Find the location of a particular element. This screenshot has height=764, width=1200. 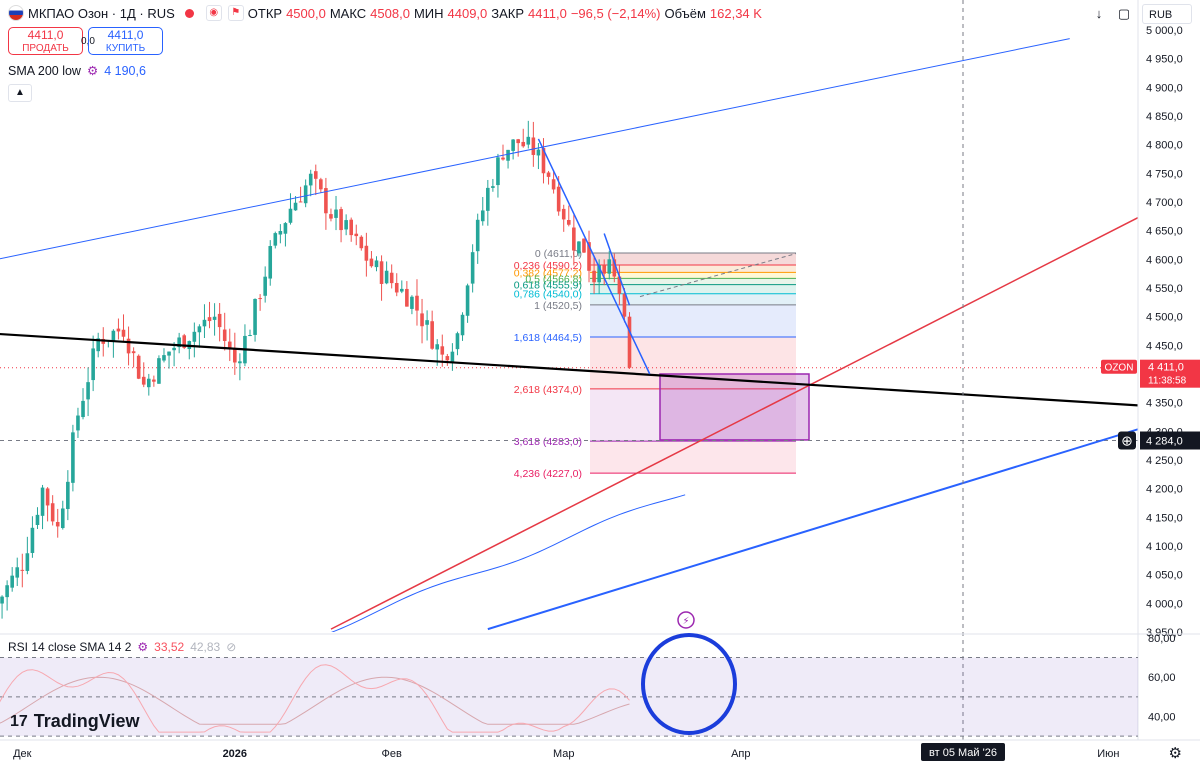

rsi-label: RSI 14 close SMA 14 2 is located at coordinates (70, 647).